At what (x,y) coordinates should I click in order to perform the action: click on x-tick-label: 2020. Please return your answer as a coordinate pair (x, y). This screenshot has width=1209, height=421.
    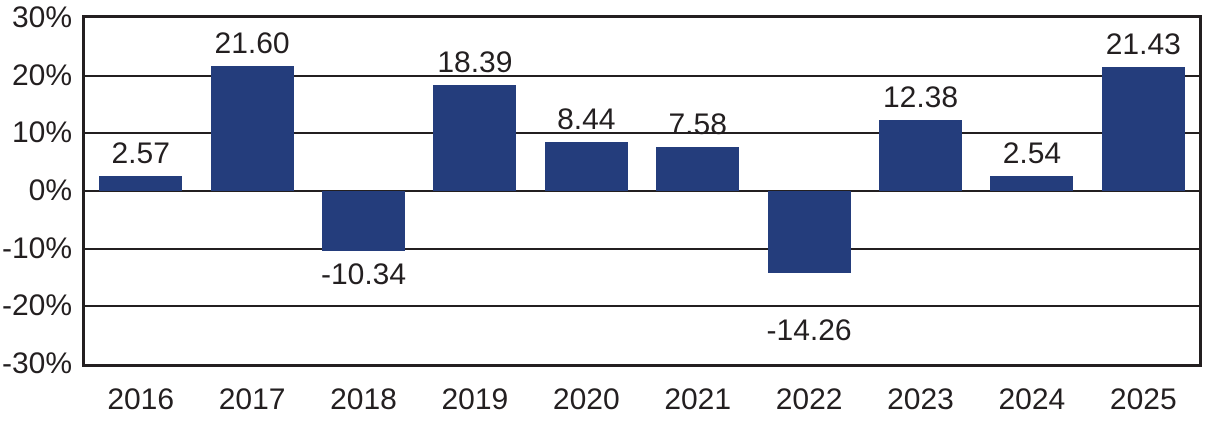
    Looking at the image, I should click on (586, 399).